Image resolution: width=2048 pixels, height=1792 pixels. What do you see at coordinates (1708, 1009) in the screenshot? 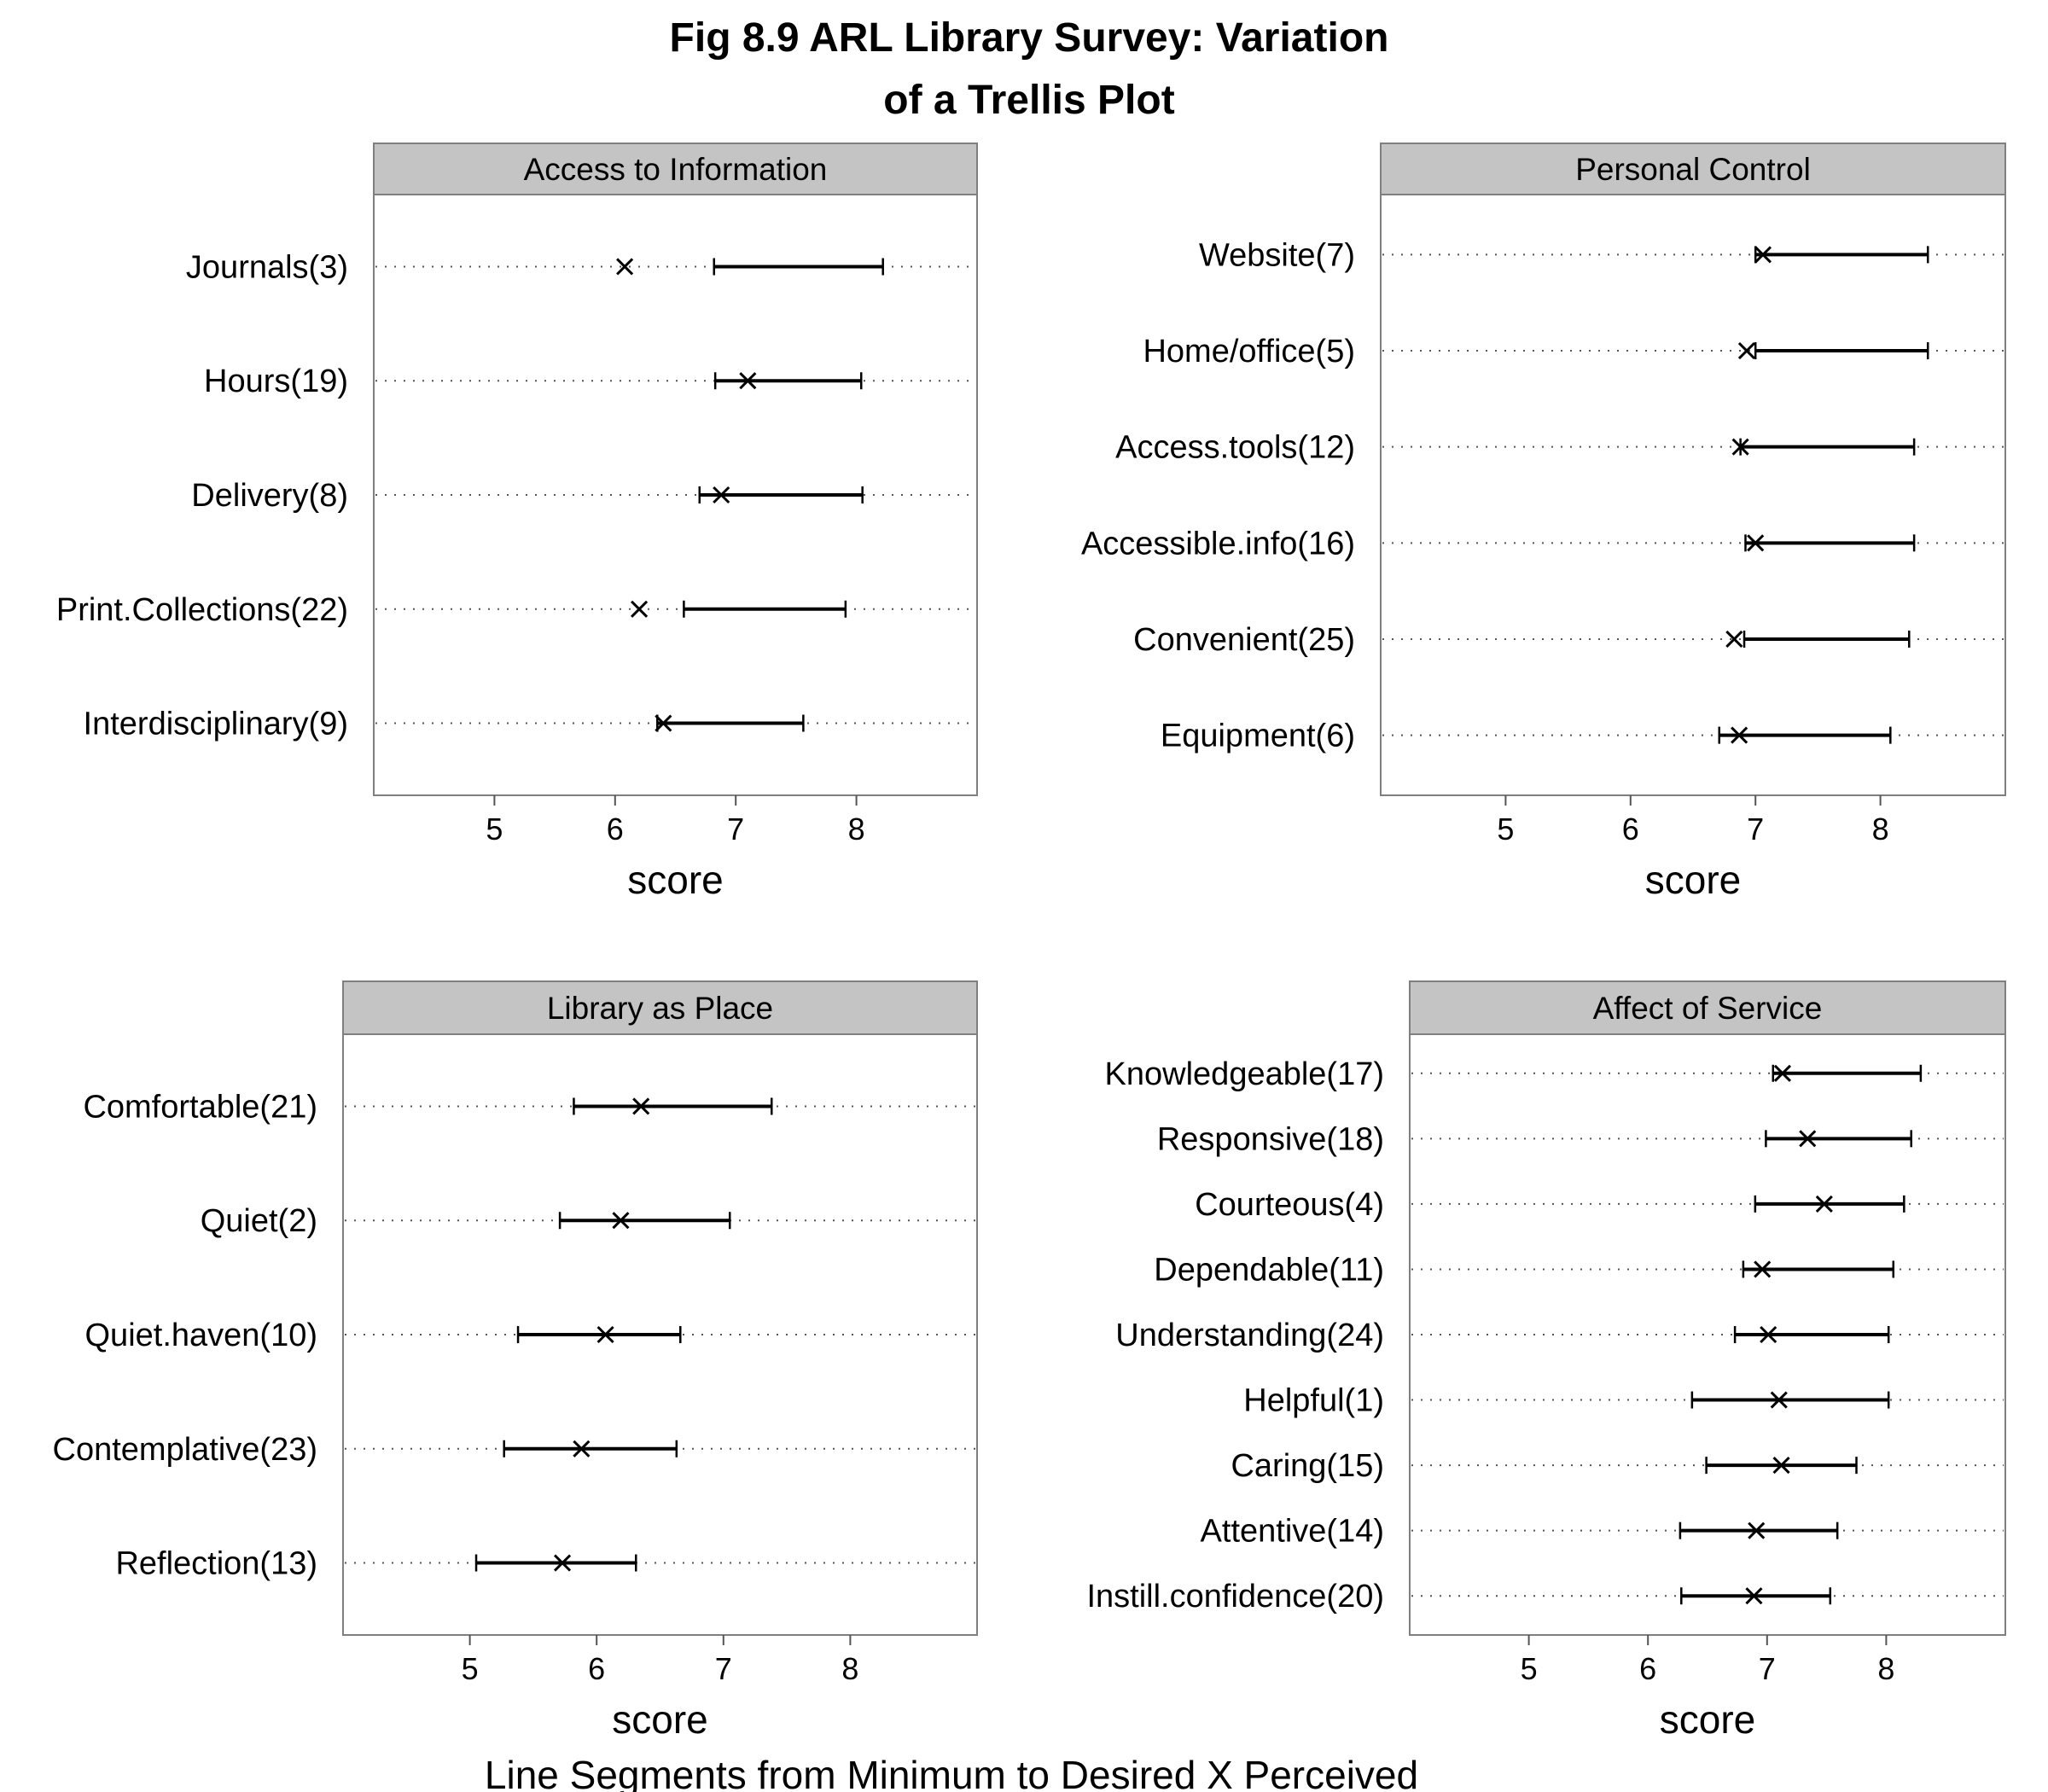
I see `panel-strip-title: Affect of Service` at bounding box center [1708, 1009].